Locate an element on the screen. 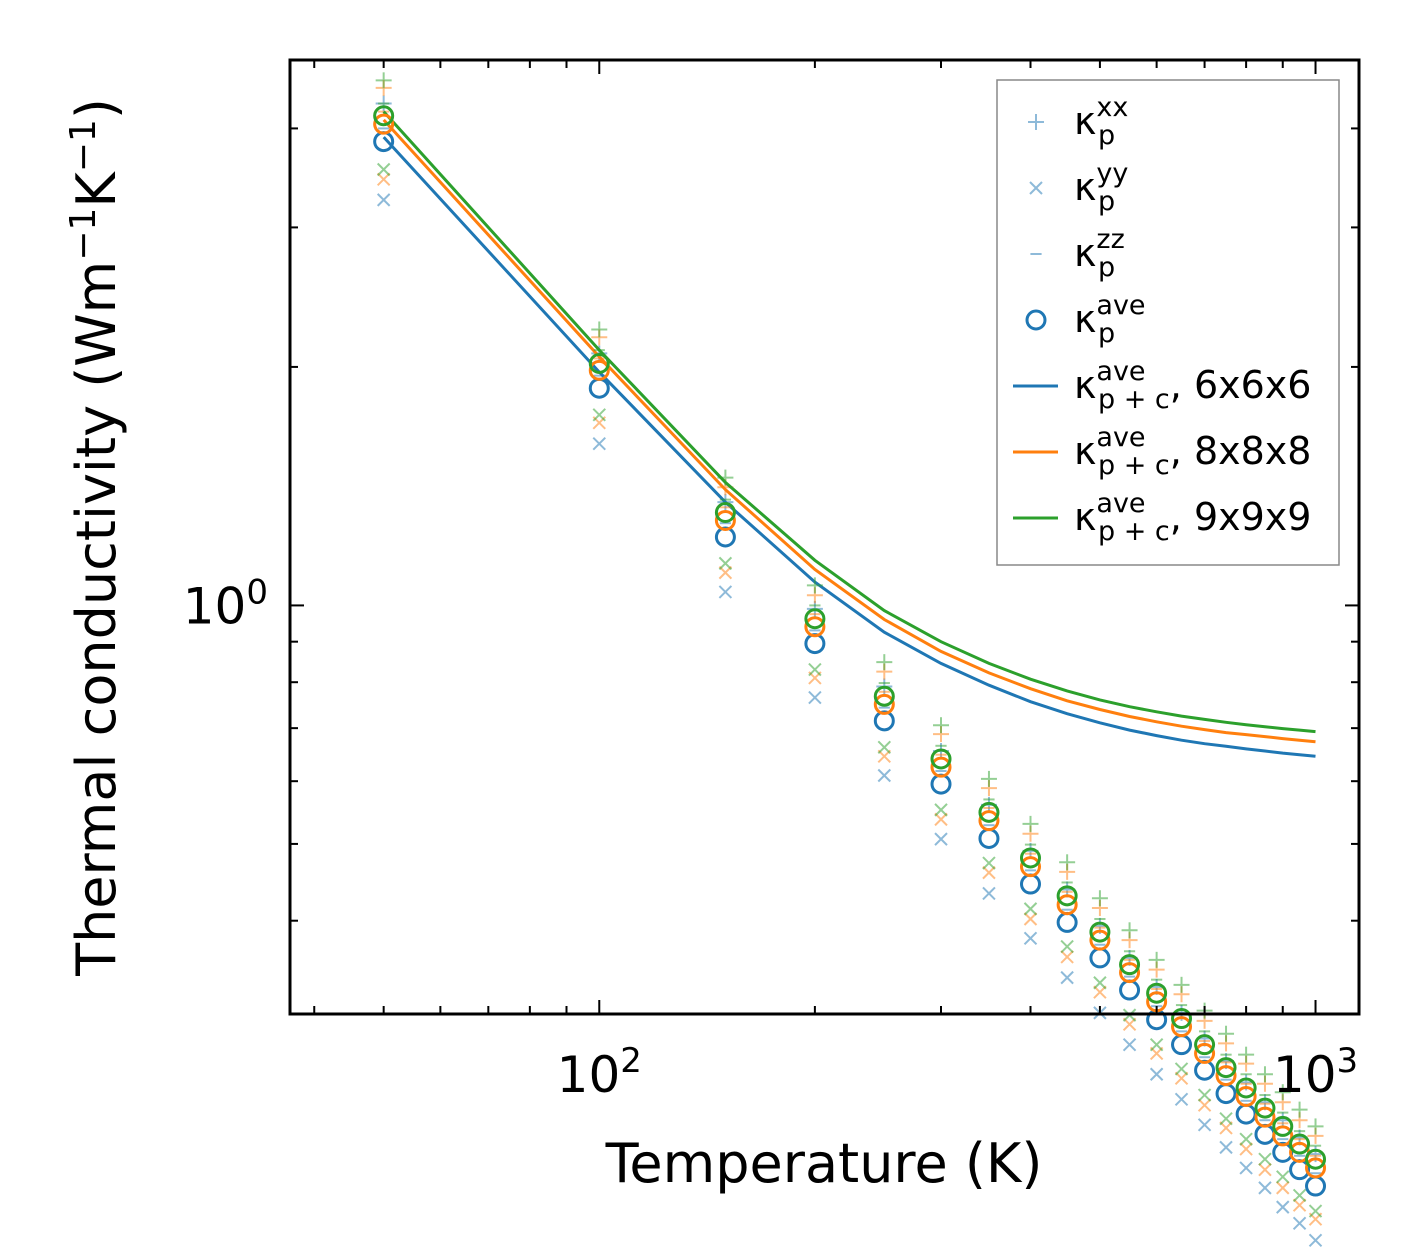  x-tick-label-exp: 2 is located at coordinates (631, 1061).